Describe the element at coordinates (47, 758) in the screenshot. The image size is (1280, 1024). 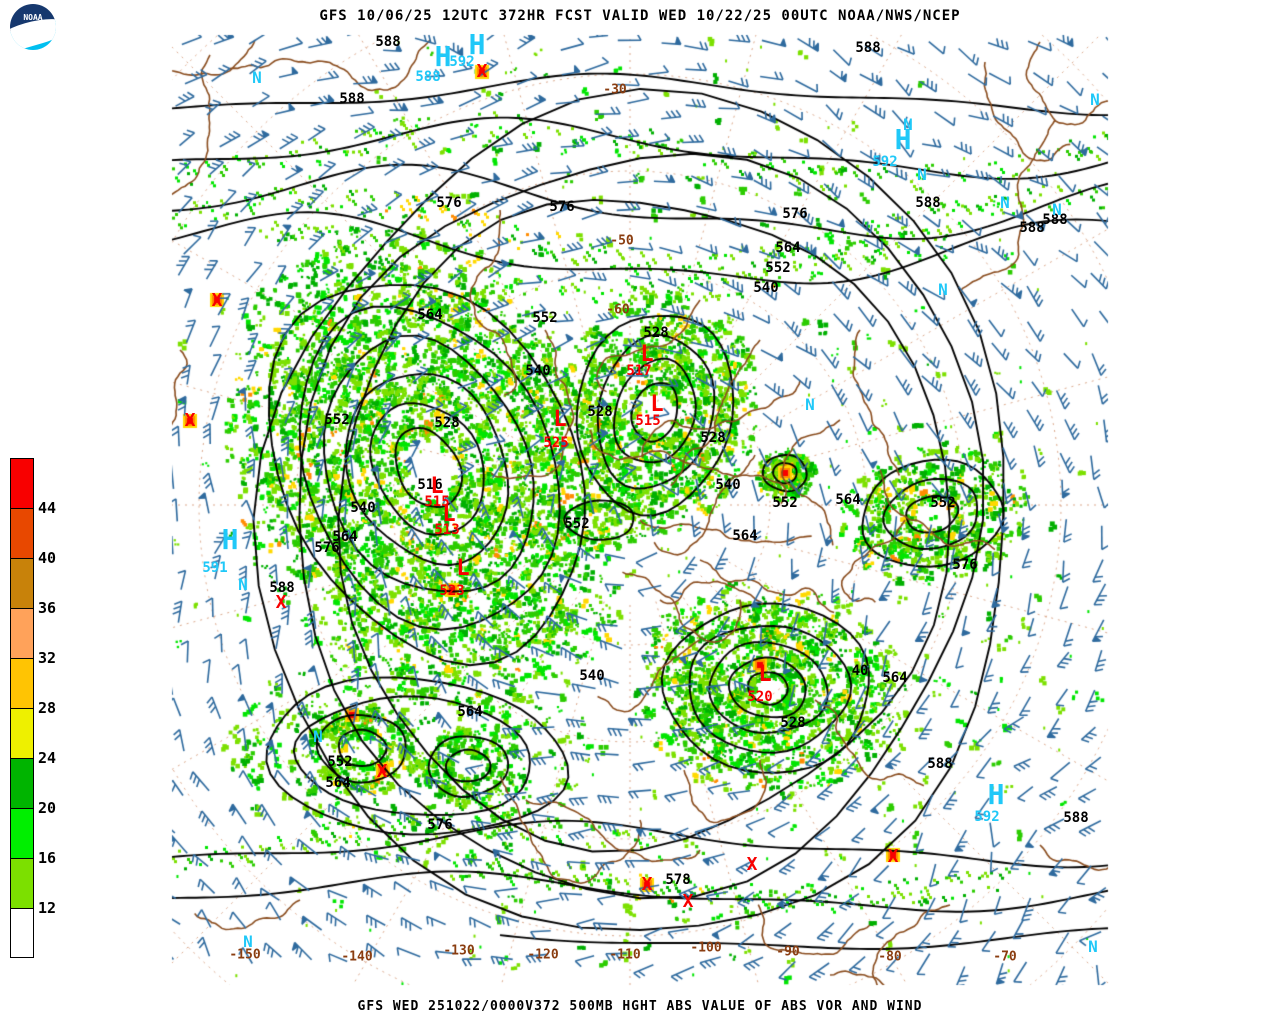
I see `colorbar-tick-label: 24` at that location.